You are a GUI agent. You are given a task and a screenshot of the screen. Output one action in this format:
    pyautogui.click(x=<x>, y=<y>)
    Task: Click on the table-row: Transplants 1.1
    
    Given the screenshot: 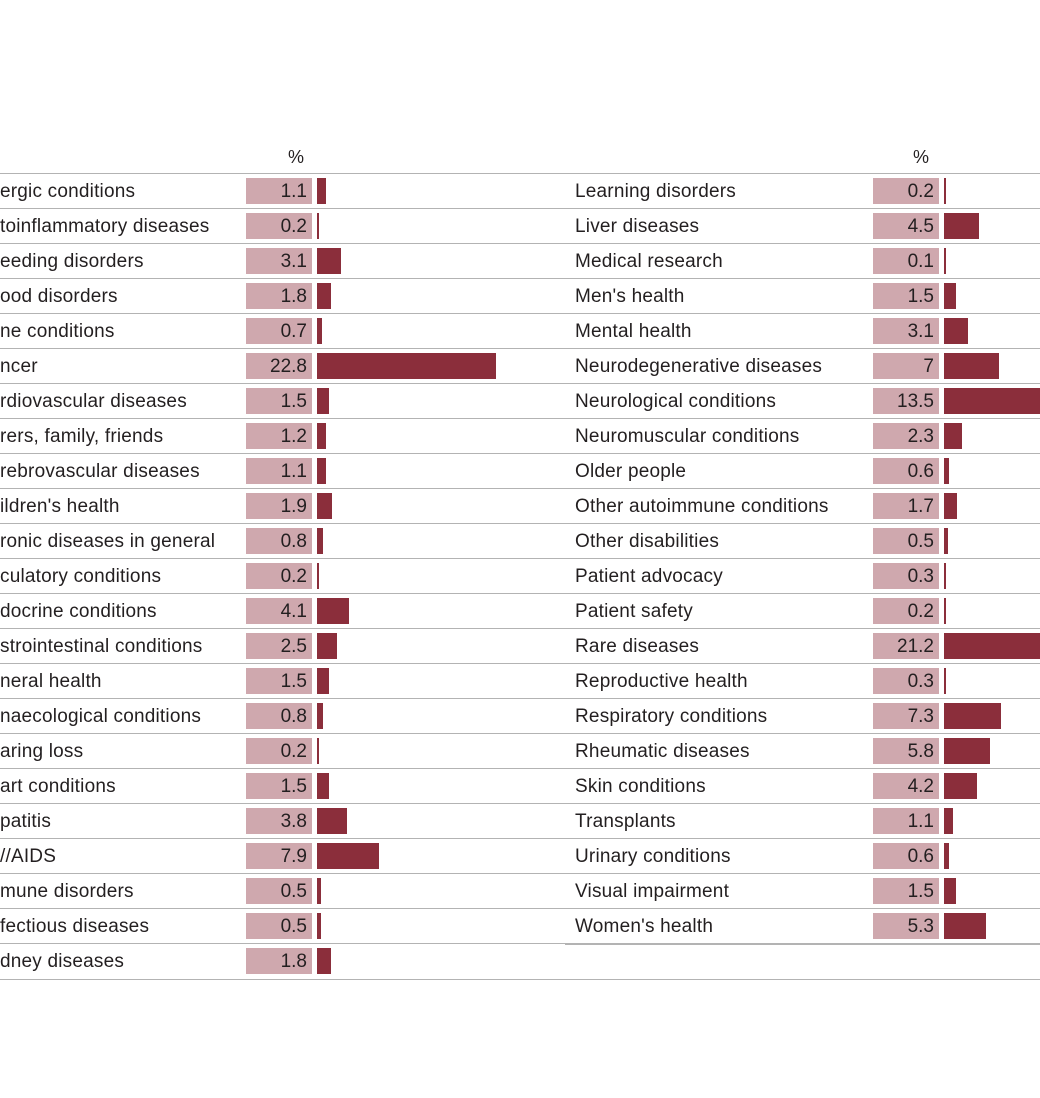 What is the action you would take?
    pyautogui.click(x=802, y=821)
    